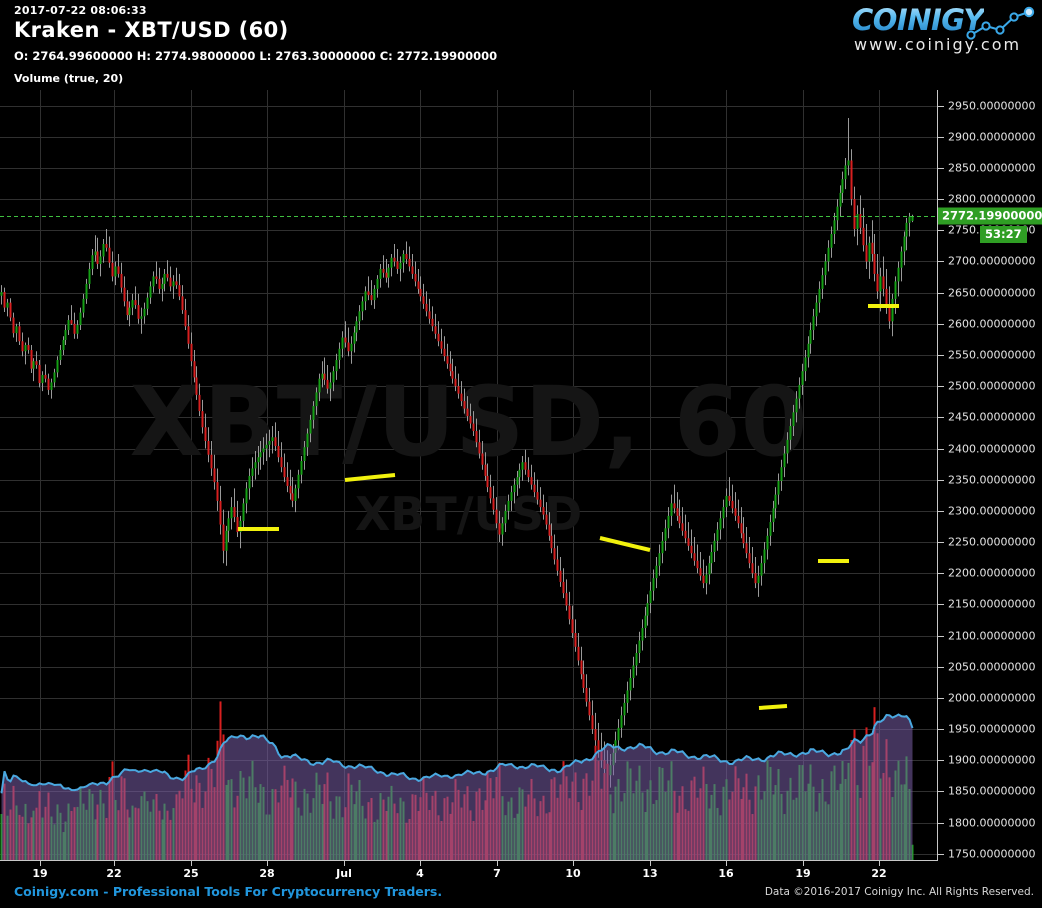 The image size is (1042, 908). I want to click on coinigy-logo: COINIGY www.coinigy.com, so click(936, 30).